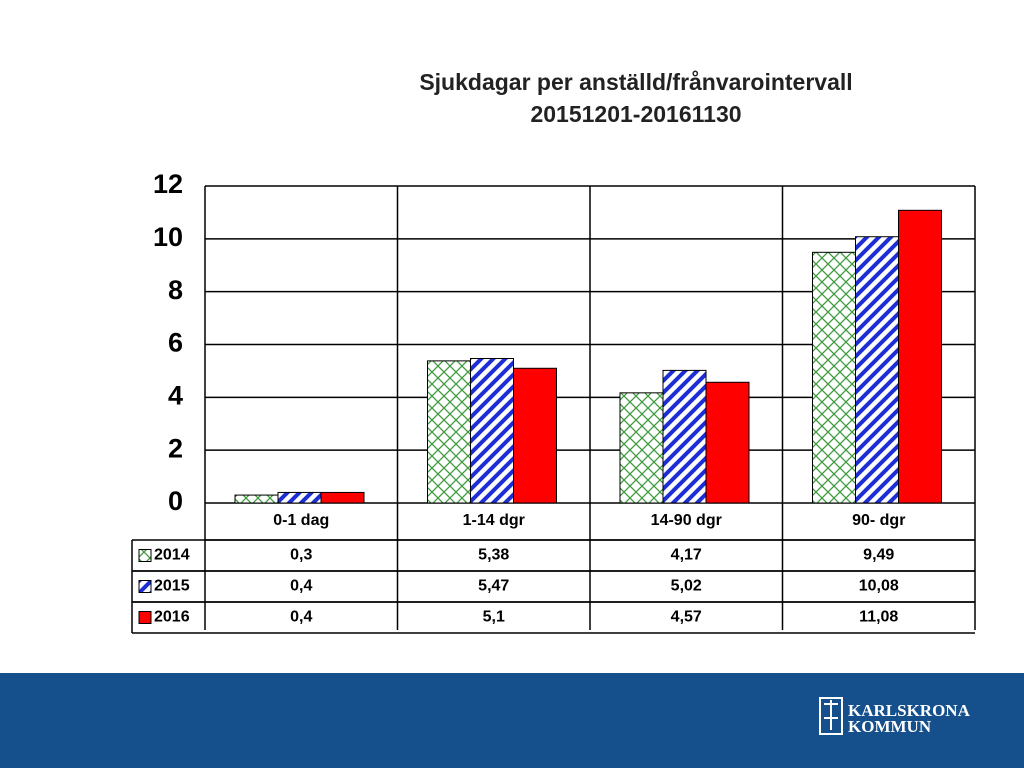  What do you see at coordinates (635, 114) in the screenshot?
I see `chart-subtitle: 20151201-20161130` at bounding box center [635, 114].